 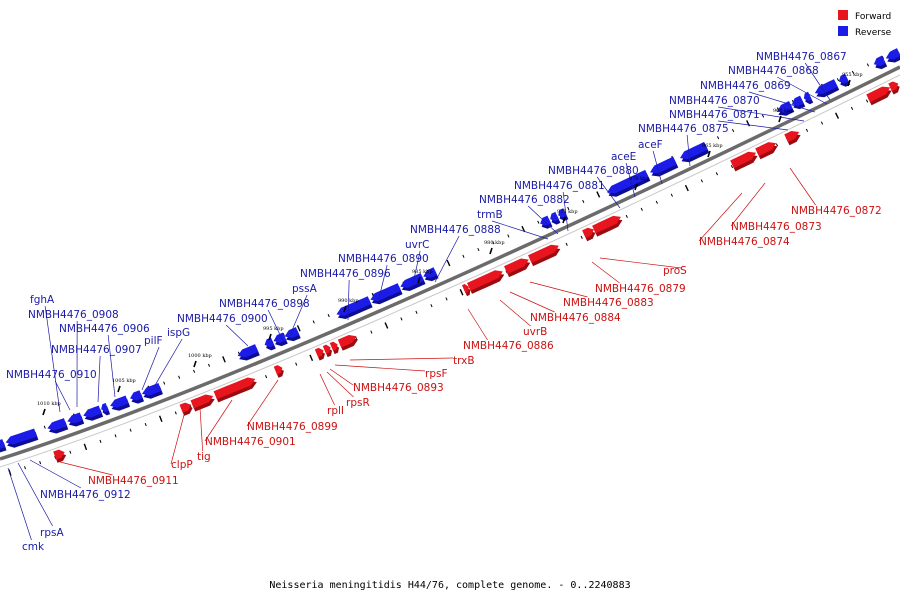 I want to click on gene-label-reverse: NMBH4476_0906, so click(x=104, y=329).